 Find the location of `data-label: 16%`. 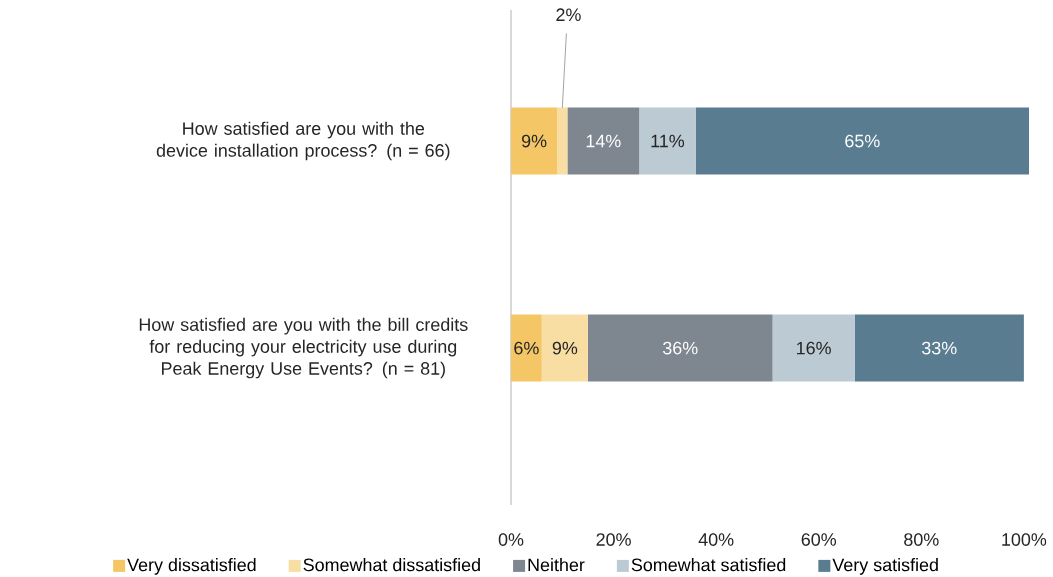

data-label: 16% is located at coordinates (814, 348).